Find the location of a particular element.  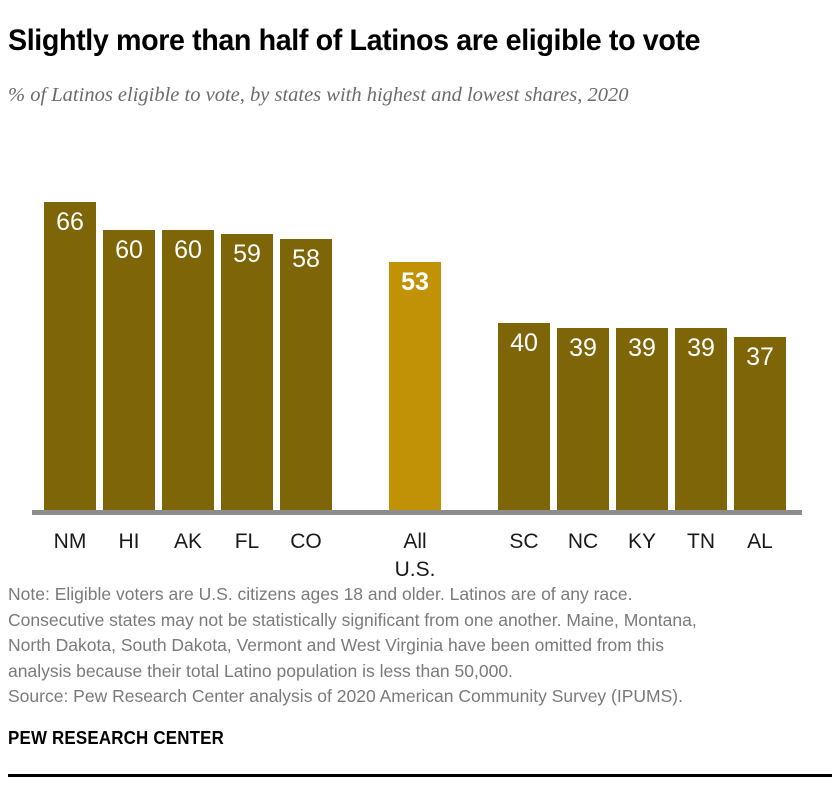

x-axis-label-all-u-s: All U.S. is located at coordinates (415, 556).